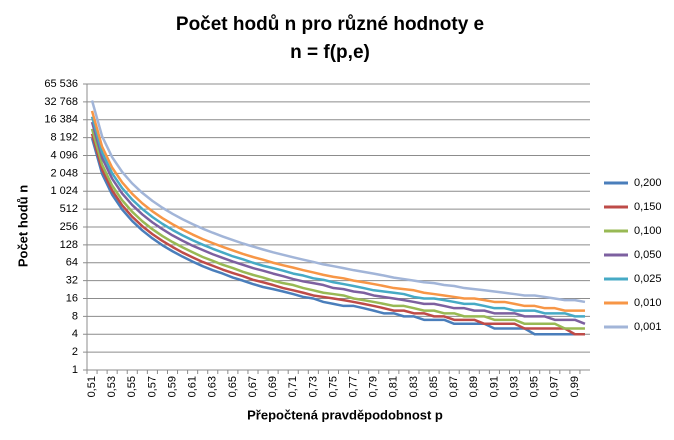 The height and width of the screenshot is (440, 674). Describe the element at coordinates (374, 386) in the screenshot. I see `x-tick-label: 0,79` at that location.